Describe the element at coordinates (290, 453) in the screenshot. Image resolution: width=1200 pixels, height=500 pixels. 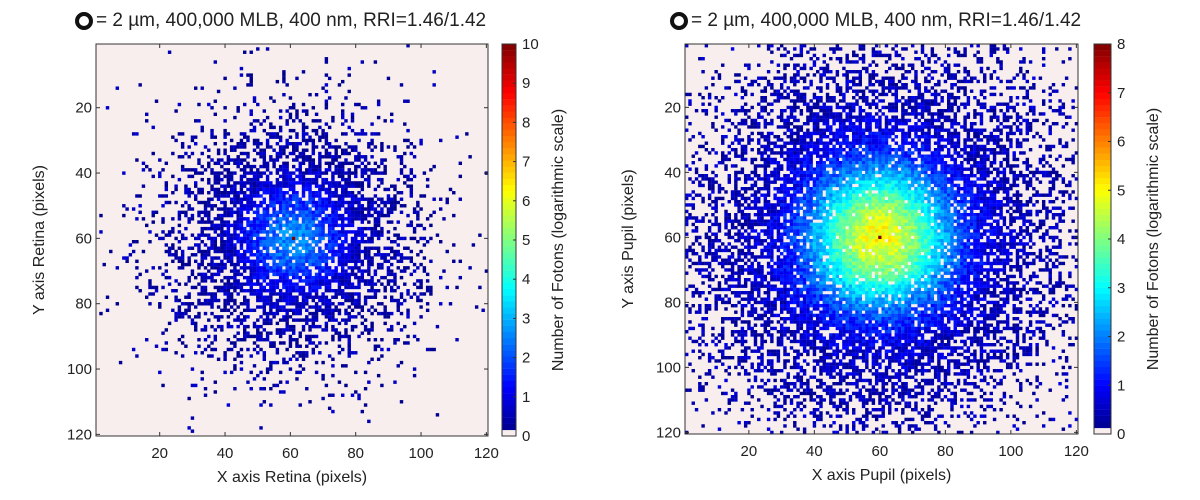
I see `x-tick-label: 60` at that location.